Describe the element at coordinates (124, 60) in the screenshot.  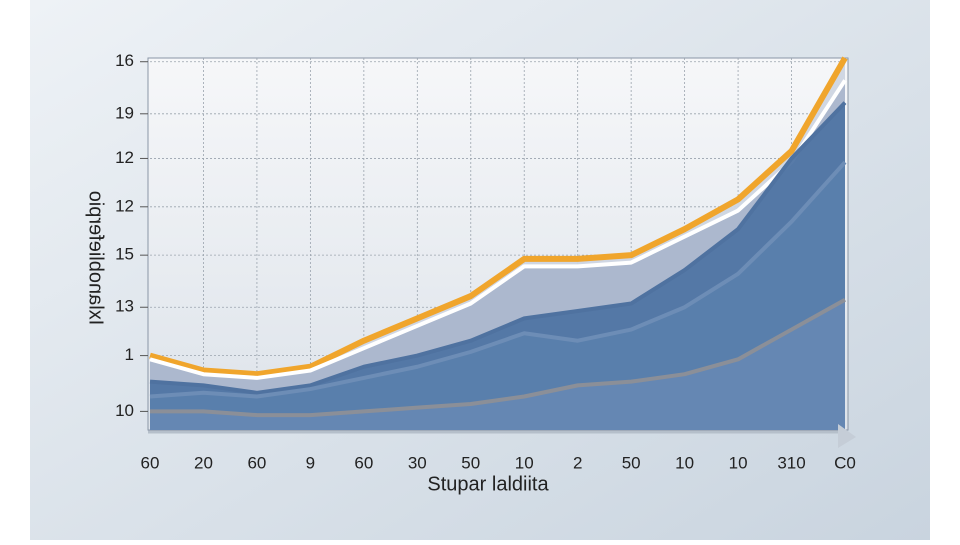
I see `y-tick-label: 16` at that location.